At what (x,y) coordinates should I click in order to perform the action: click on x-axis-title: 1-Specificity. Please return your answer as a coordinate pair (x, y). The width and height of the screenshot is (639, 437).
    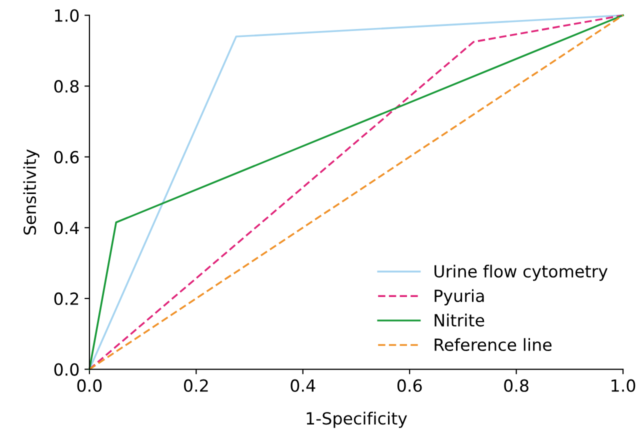
    Looking at the image, I should click on (356, 420).